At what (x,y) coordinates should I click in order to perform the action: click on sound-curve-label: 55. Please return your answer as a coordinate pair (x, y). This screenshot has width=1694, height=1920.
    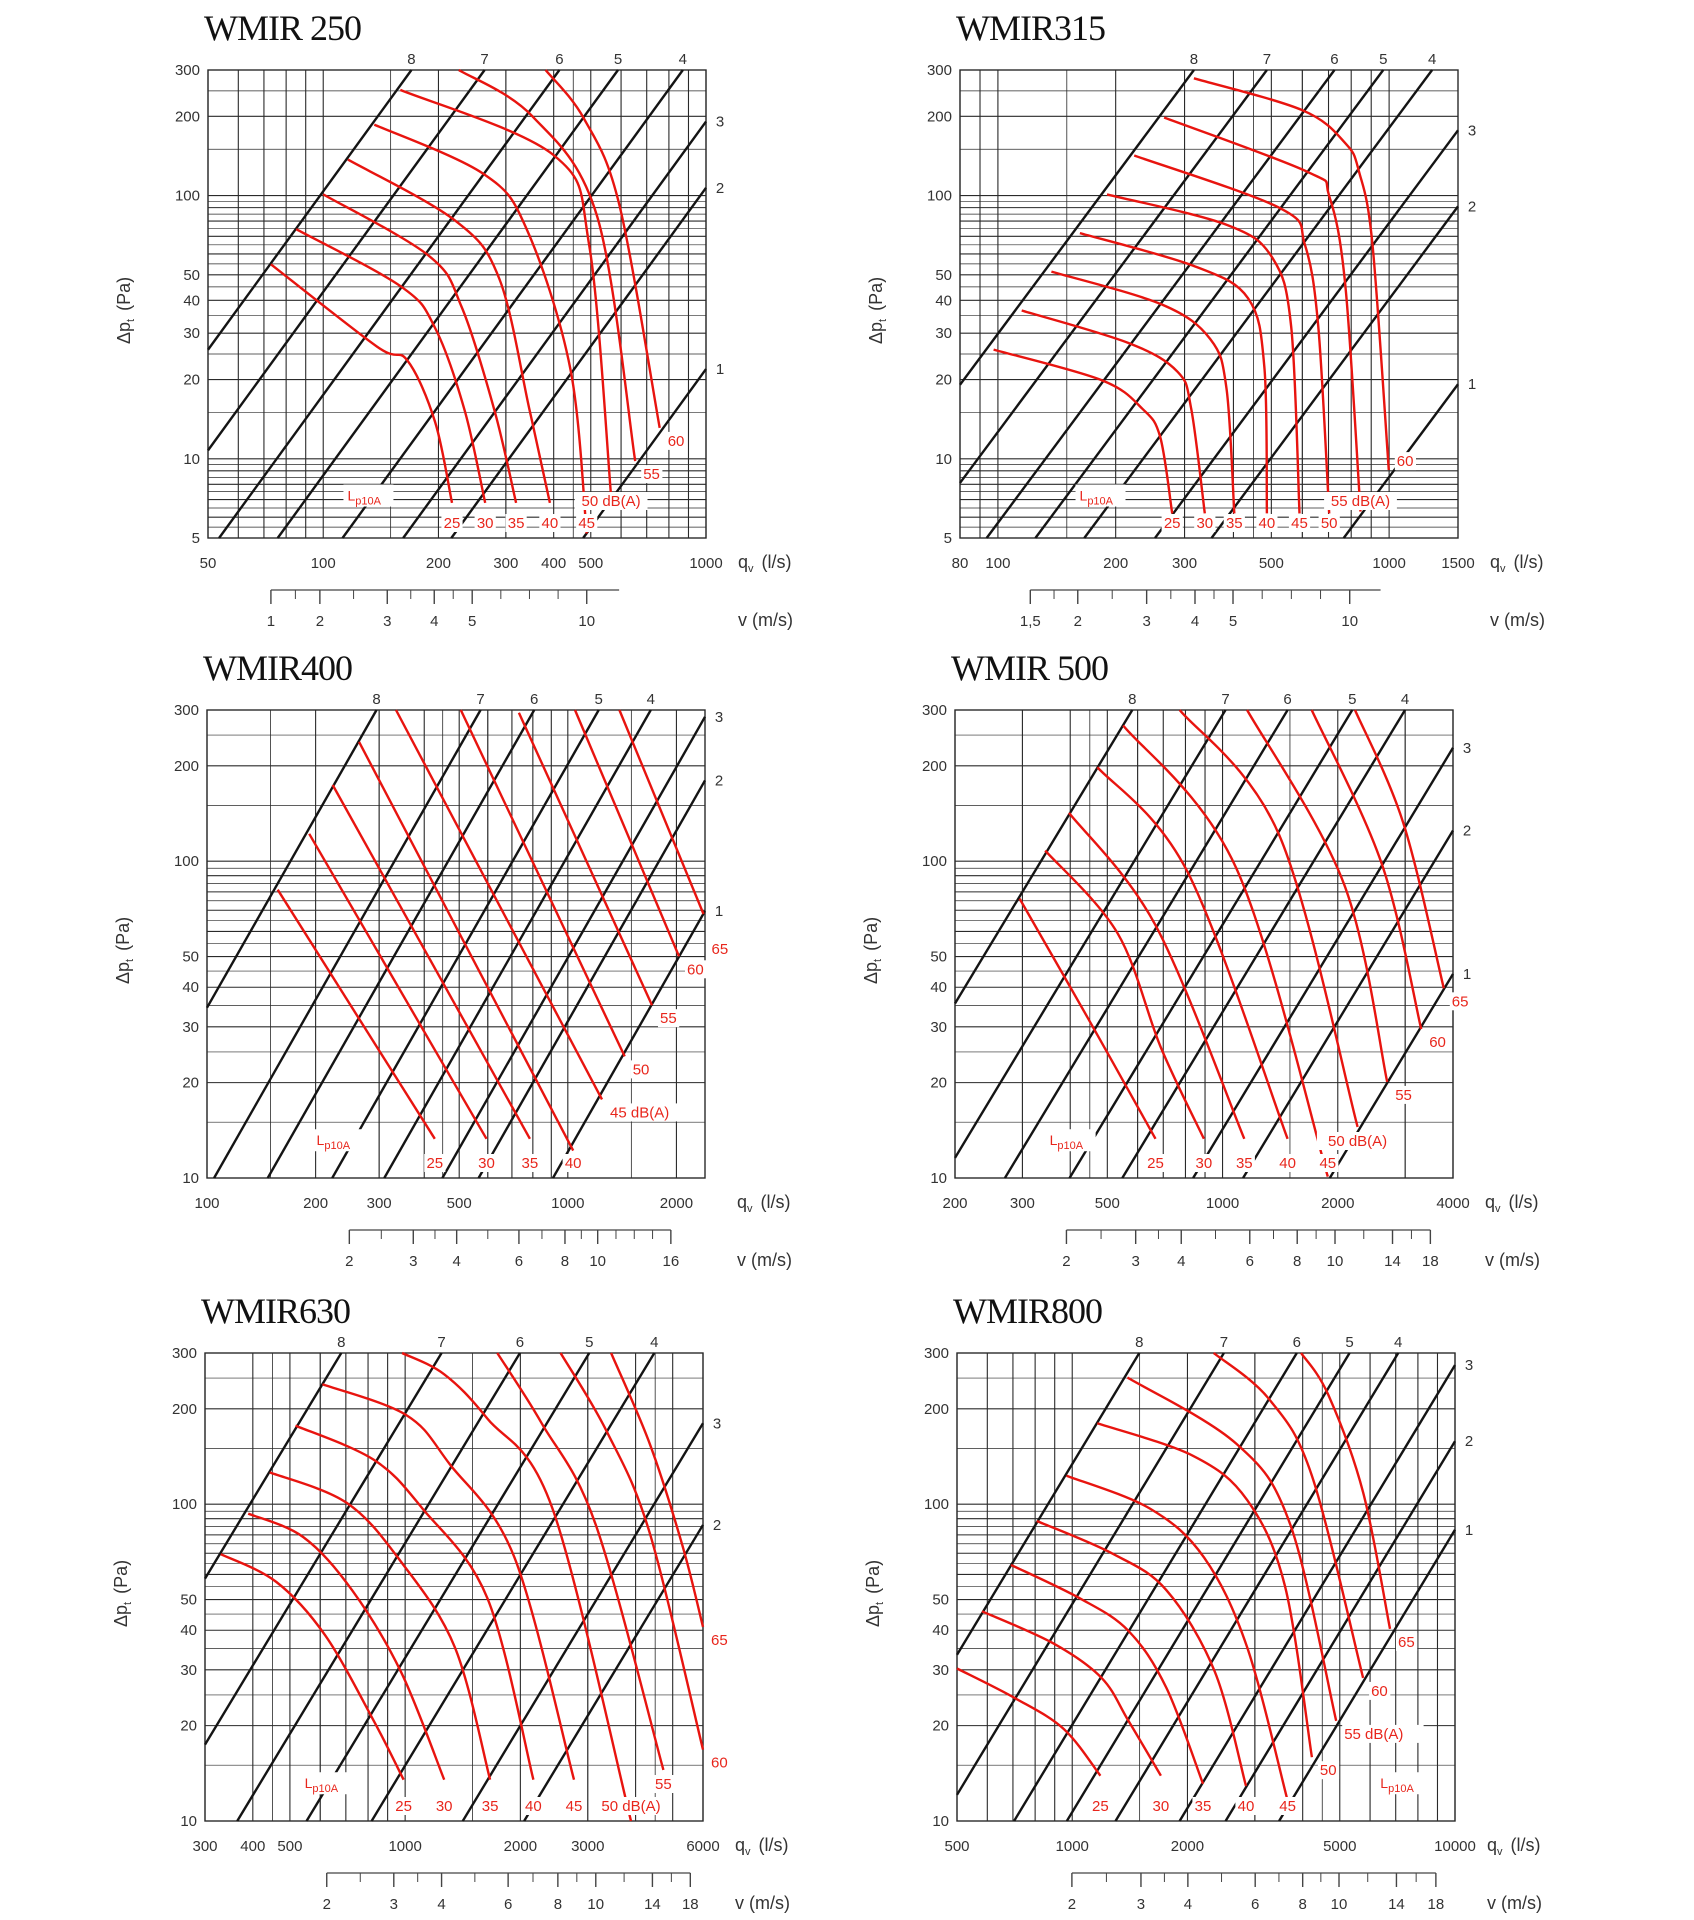
    Looking at the image, I should click on (663, 1784).